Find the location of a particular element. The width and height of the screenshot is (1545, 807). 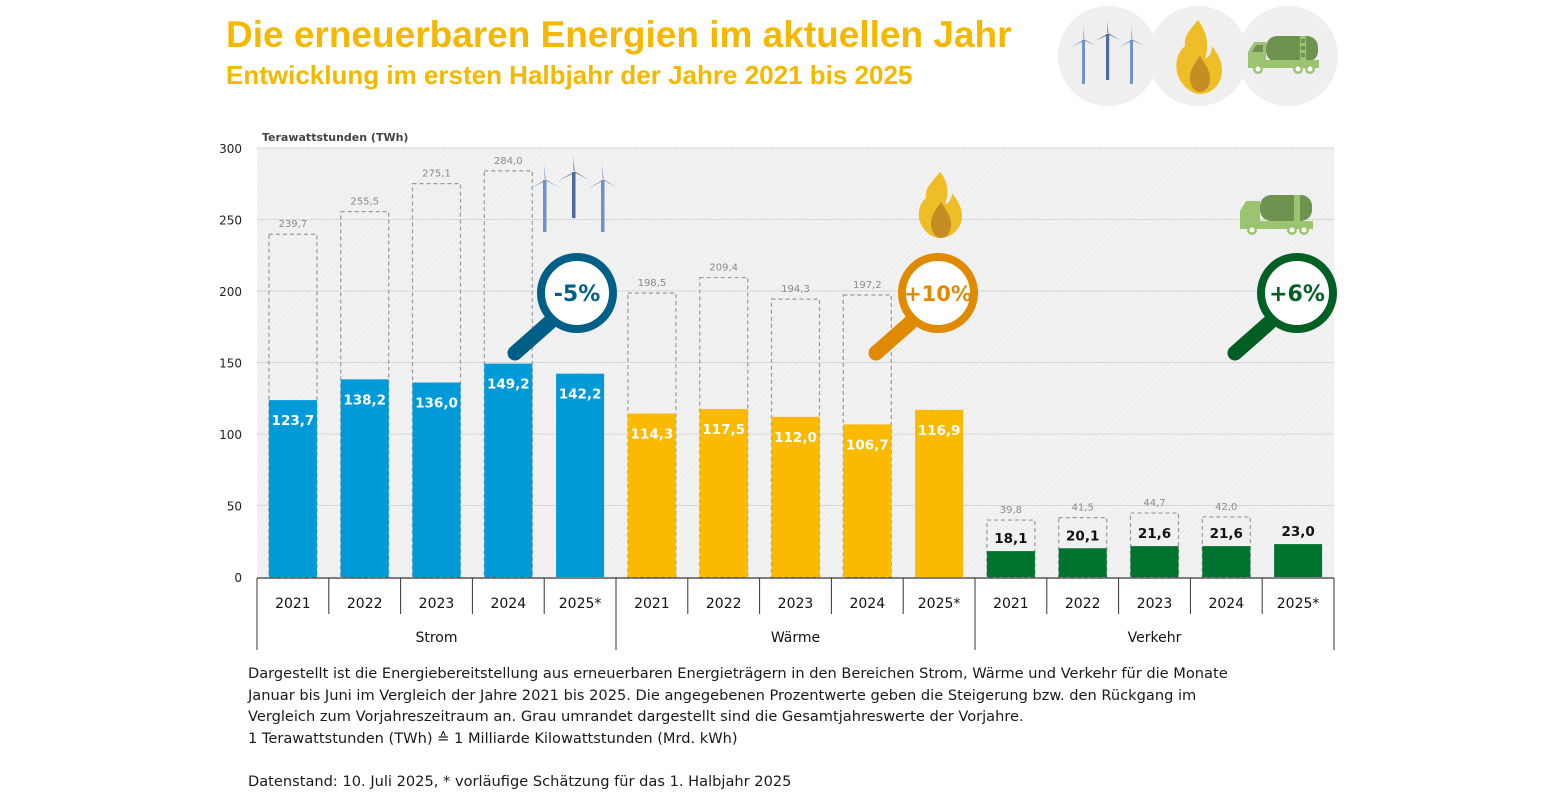

header-circle-wind is located at coordinates (1108, 56).